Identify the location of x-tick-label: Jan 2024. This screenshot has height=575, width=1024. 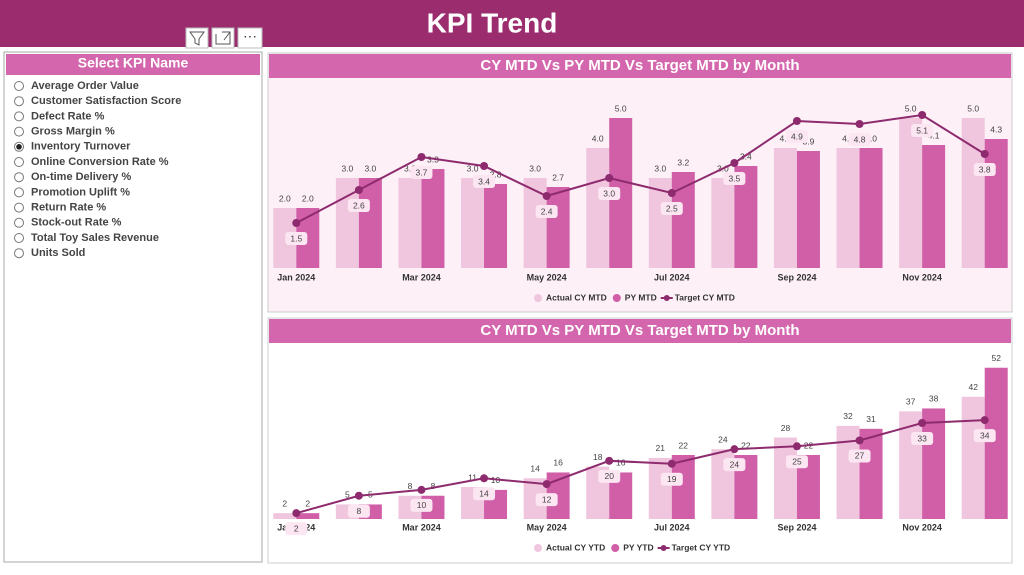
(296, 277).